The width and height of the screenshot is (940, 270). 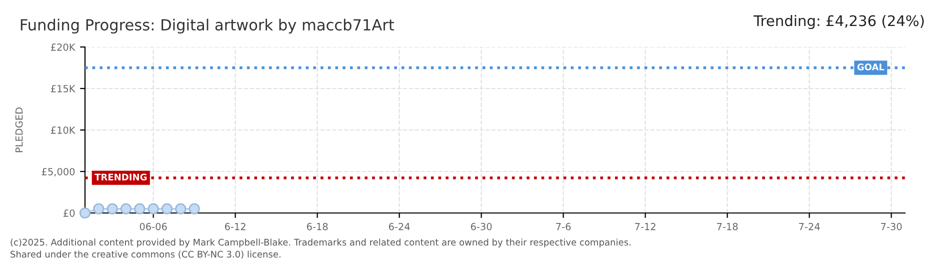 What do you see at coordinates (63, 88) in the screenshot?
I see `y-tick-label: £15K` at bounding box center [63, 88].